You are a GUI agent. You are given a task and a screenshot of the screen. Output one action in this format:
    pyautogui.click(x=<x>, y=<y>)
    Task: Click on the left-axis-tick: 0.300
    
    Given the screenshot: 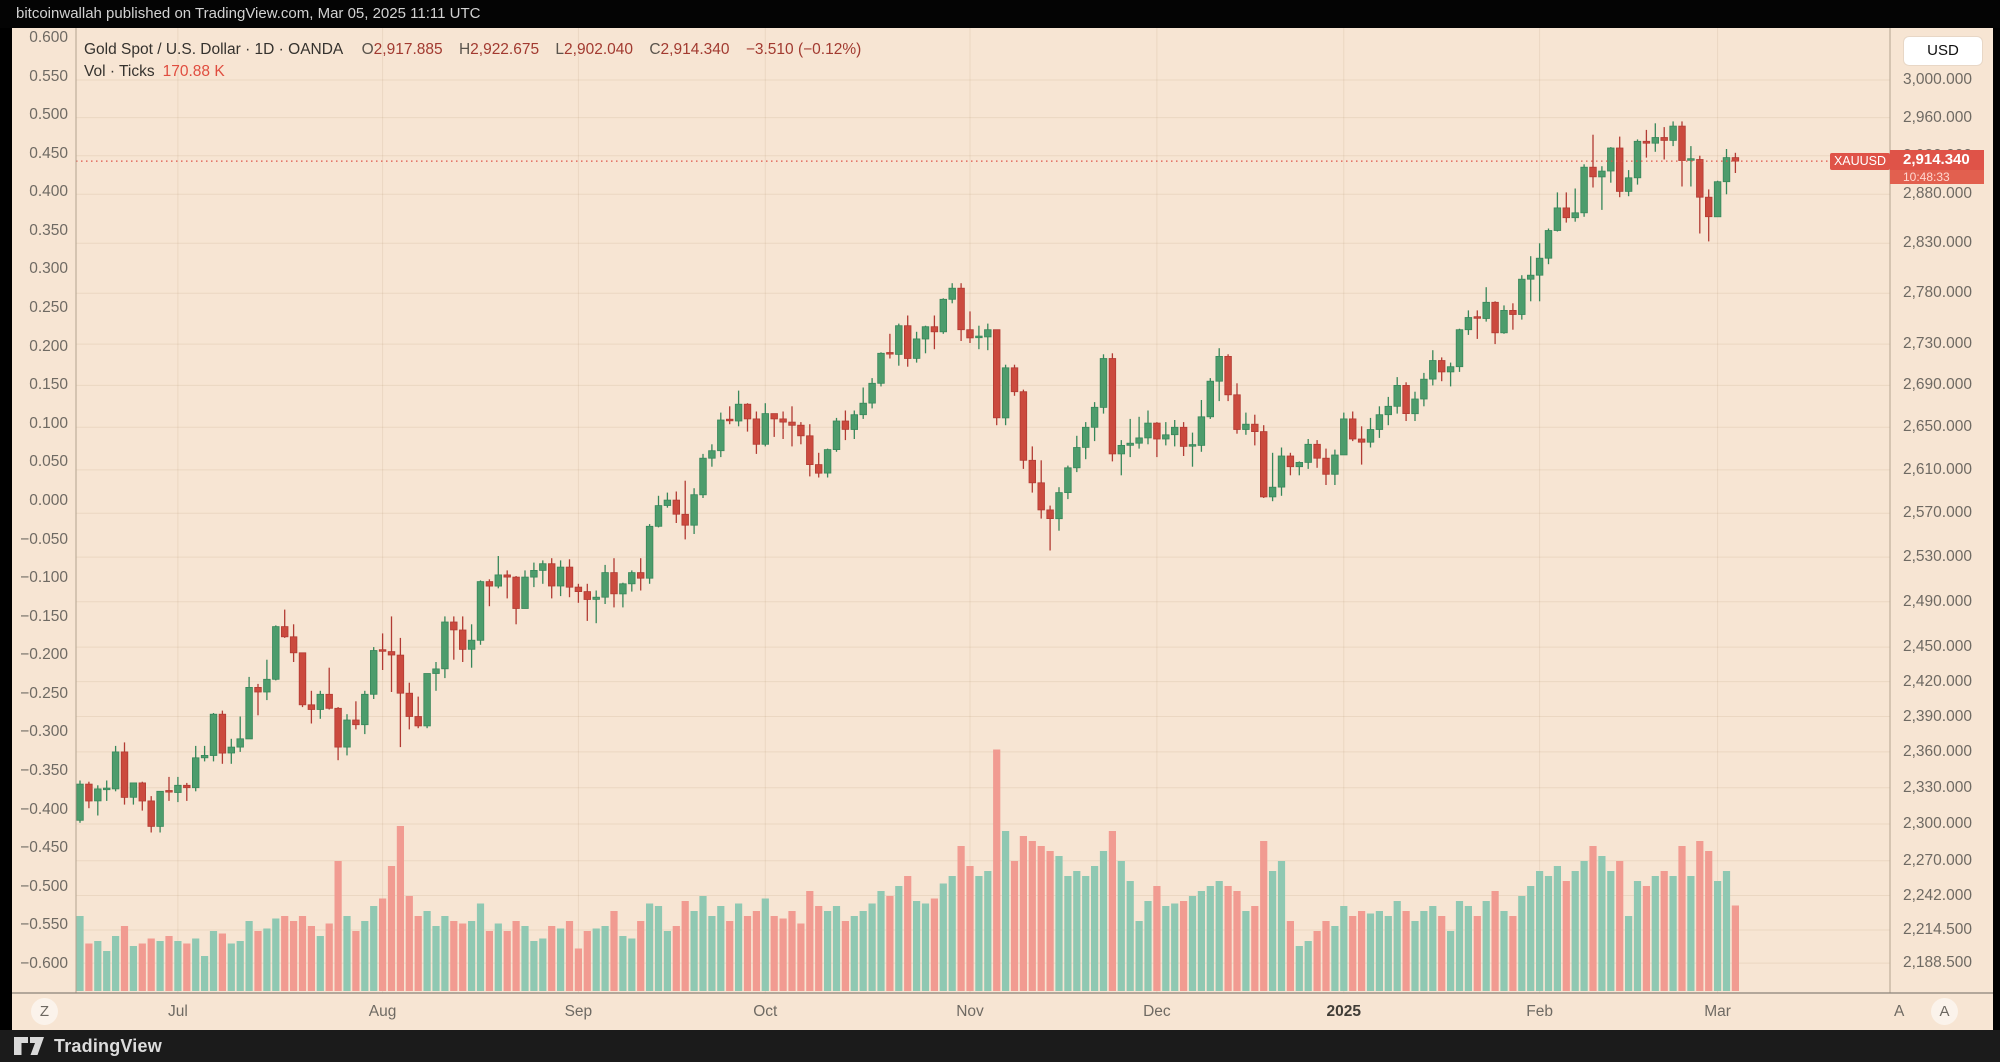 What is the action you would take?
    pyautogui.click(x=48, y=269)
    